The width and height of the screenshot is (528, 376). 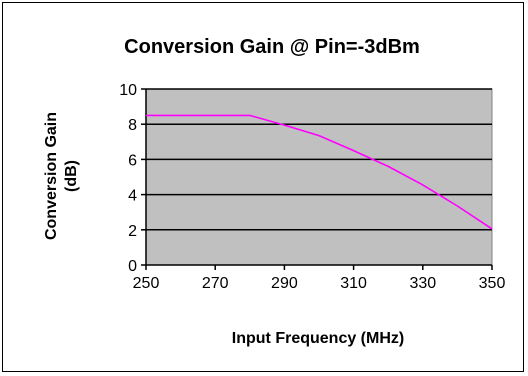 What do you see at coordinates (492, 283) in the screenshot?
I see `x-tick-label-5: 350` at bounding box center [492, 283].